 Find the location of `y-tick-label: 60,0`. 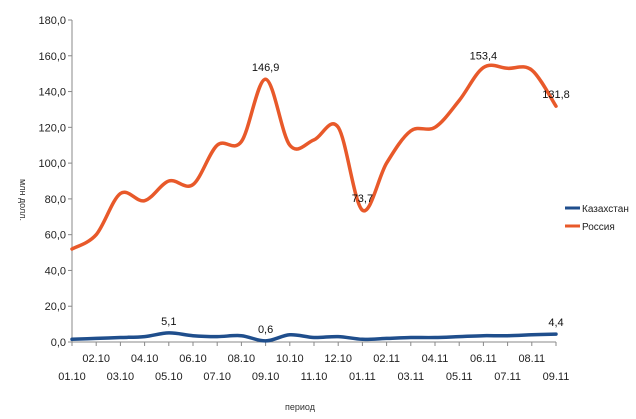

y-tick-label: 60,0 is located at coordinates (55, 236).